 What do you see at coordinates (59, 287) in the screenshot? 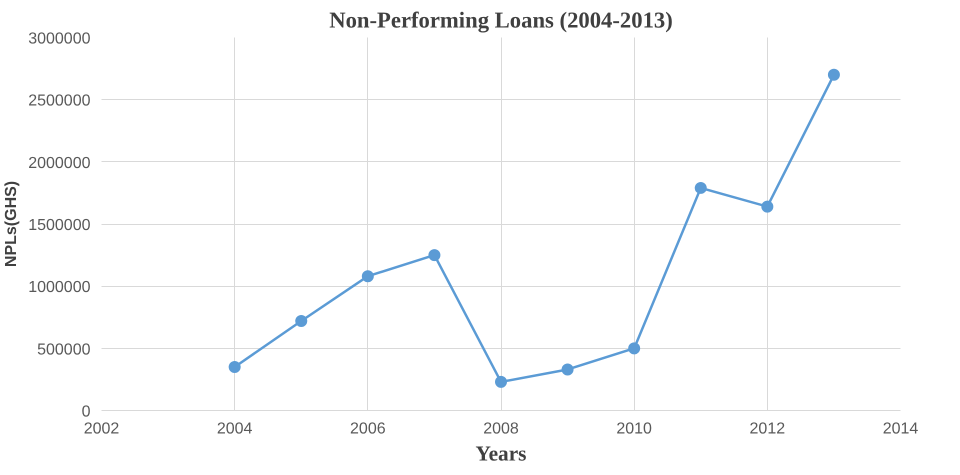
I see `y-tick-label: 1000000` at bounding box center [59, 287].